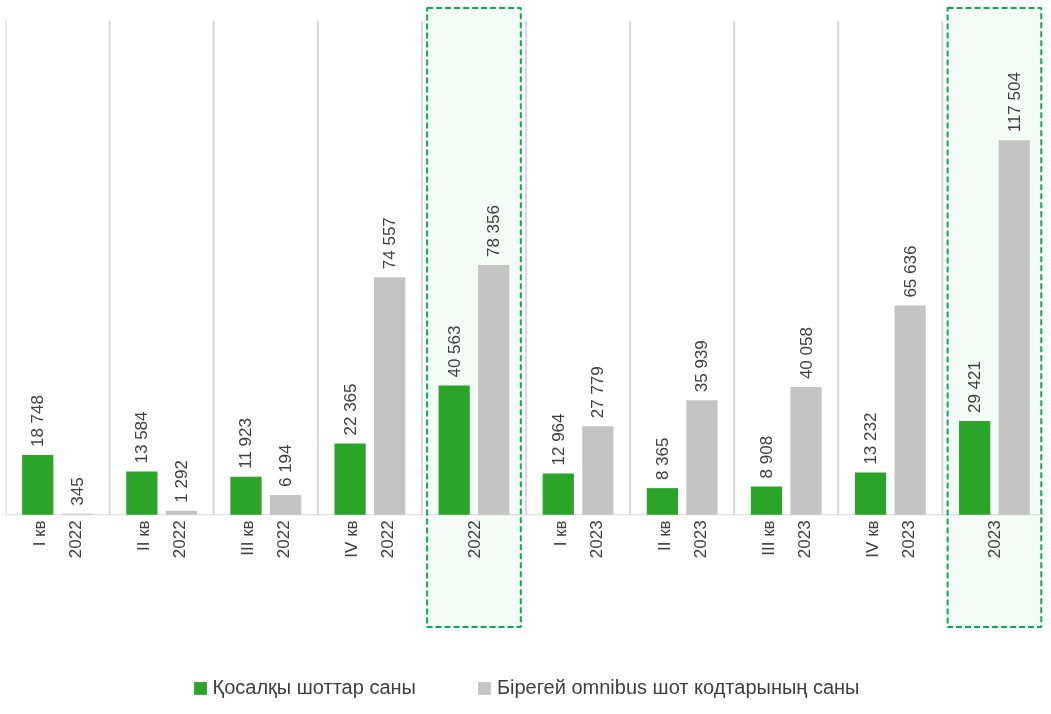  Describe the element at coordinates (975, 387) in the screenshot. I see `data-label: 29 421` at that location.